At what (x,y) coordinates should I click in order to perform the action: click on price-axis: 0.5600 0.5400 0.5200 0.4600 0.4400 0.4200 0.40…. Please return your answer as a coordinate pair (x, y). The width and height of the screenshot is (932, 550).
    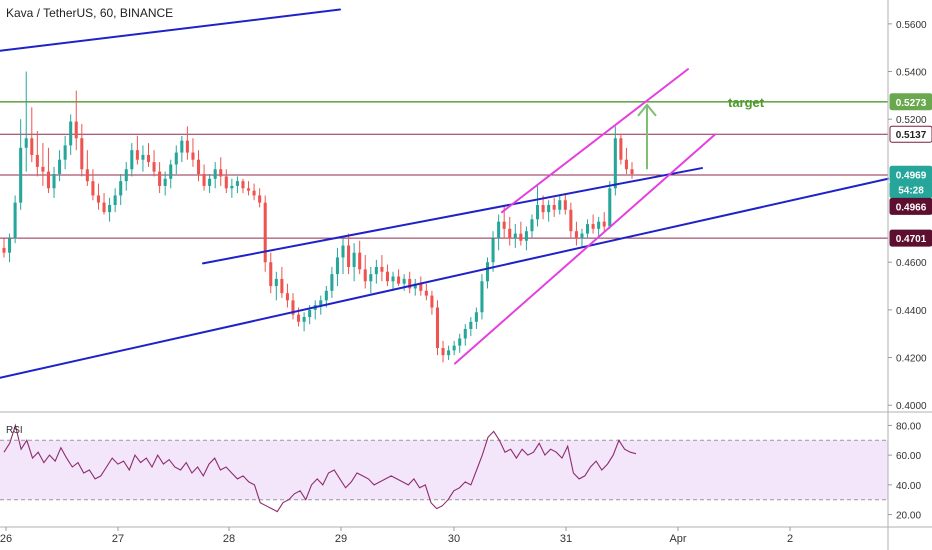
    Looking at the image, I should click on (909, 275).